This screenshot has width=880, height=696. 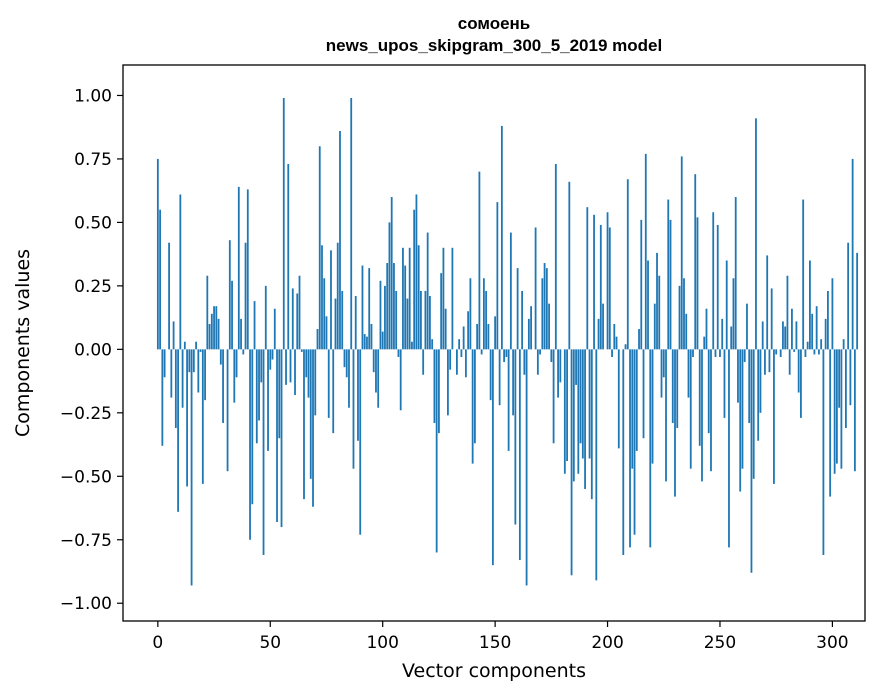 What do you see at coordinates (607, 643) in the screenshot?
I see `x-tick-label: 200` at bounding box center [607, 643].